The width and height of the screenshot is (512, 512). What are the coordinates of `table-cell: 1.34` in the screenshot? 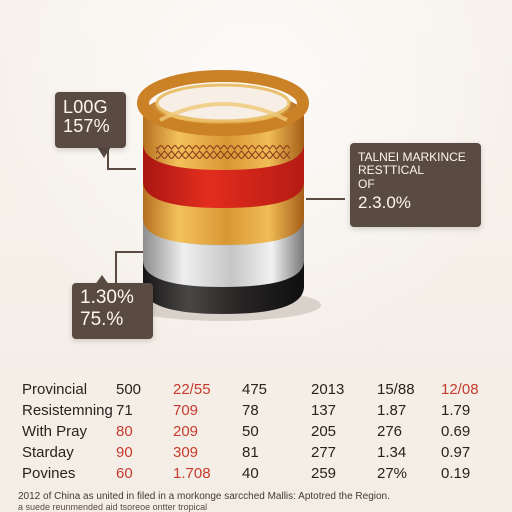 It's located at (392, 452).